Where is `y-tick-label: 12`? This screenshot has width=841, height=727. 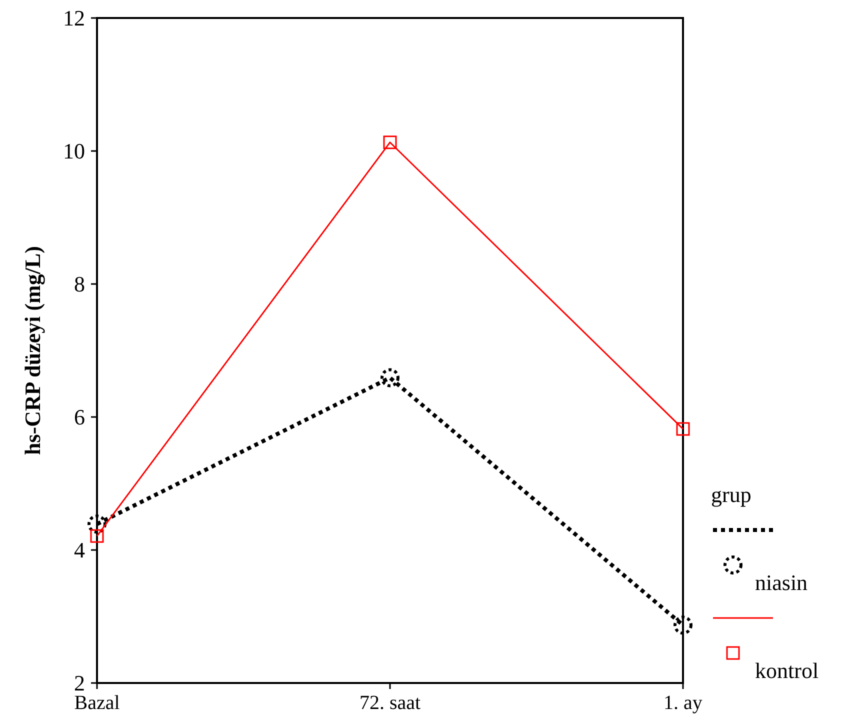 y-tick-label: 12 is located at coordinates (74, 18).